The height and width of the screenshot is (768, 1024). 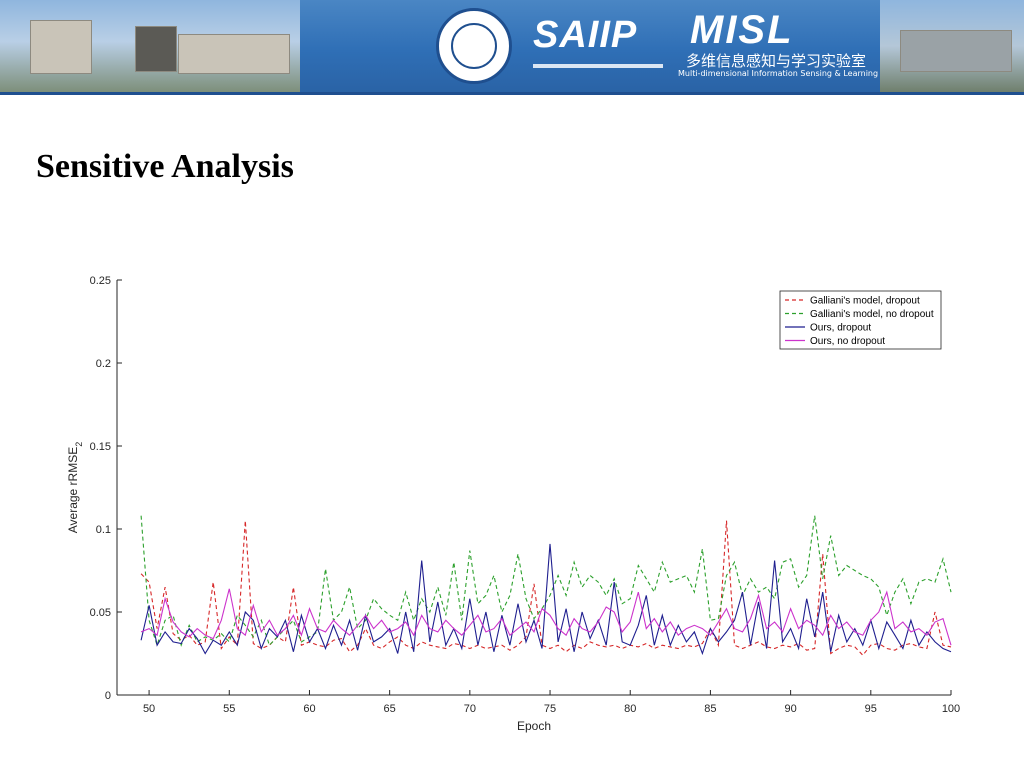 I want to click on legend-entry: Ours, dropout, so click(x=840, y=328).